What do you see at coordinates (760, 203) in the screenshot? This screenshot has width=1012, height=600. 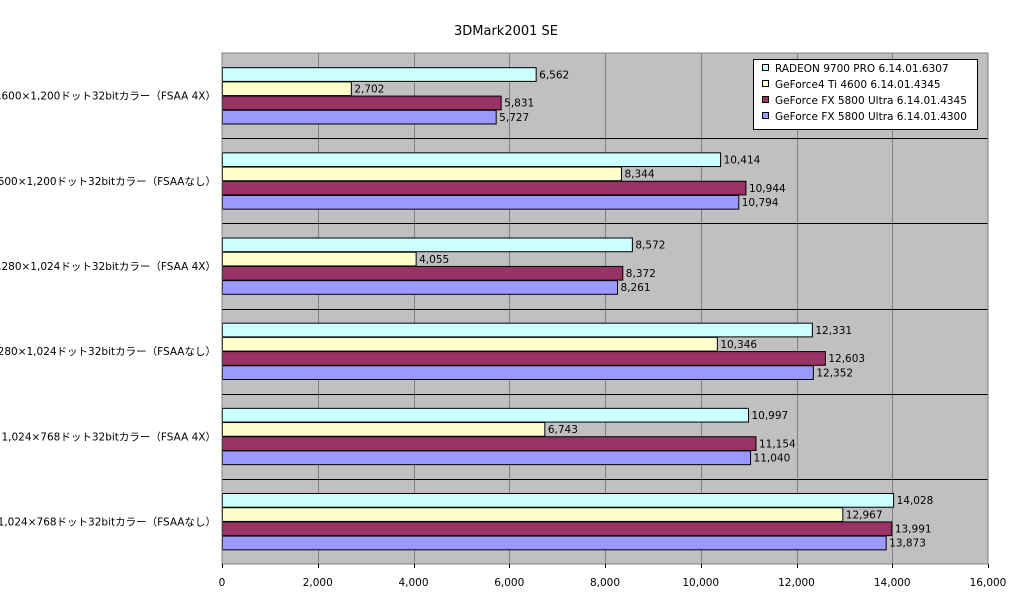 I see `data-label: 10,794` at bounding box center [760, 203].